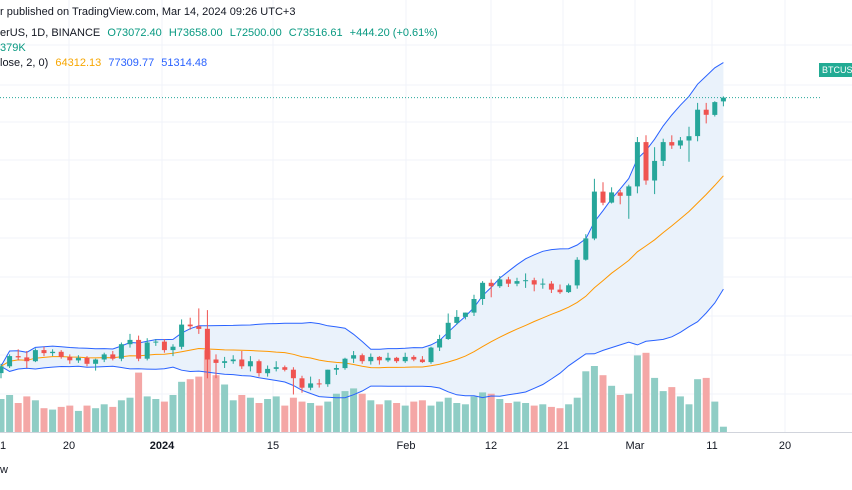 This screenshot has height=490, width=852. What do you see at coordinates (635, 446) in the screenshot?
I see `x-tick-label: Mar` at bounding box center [635, 446].